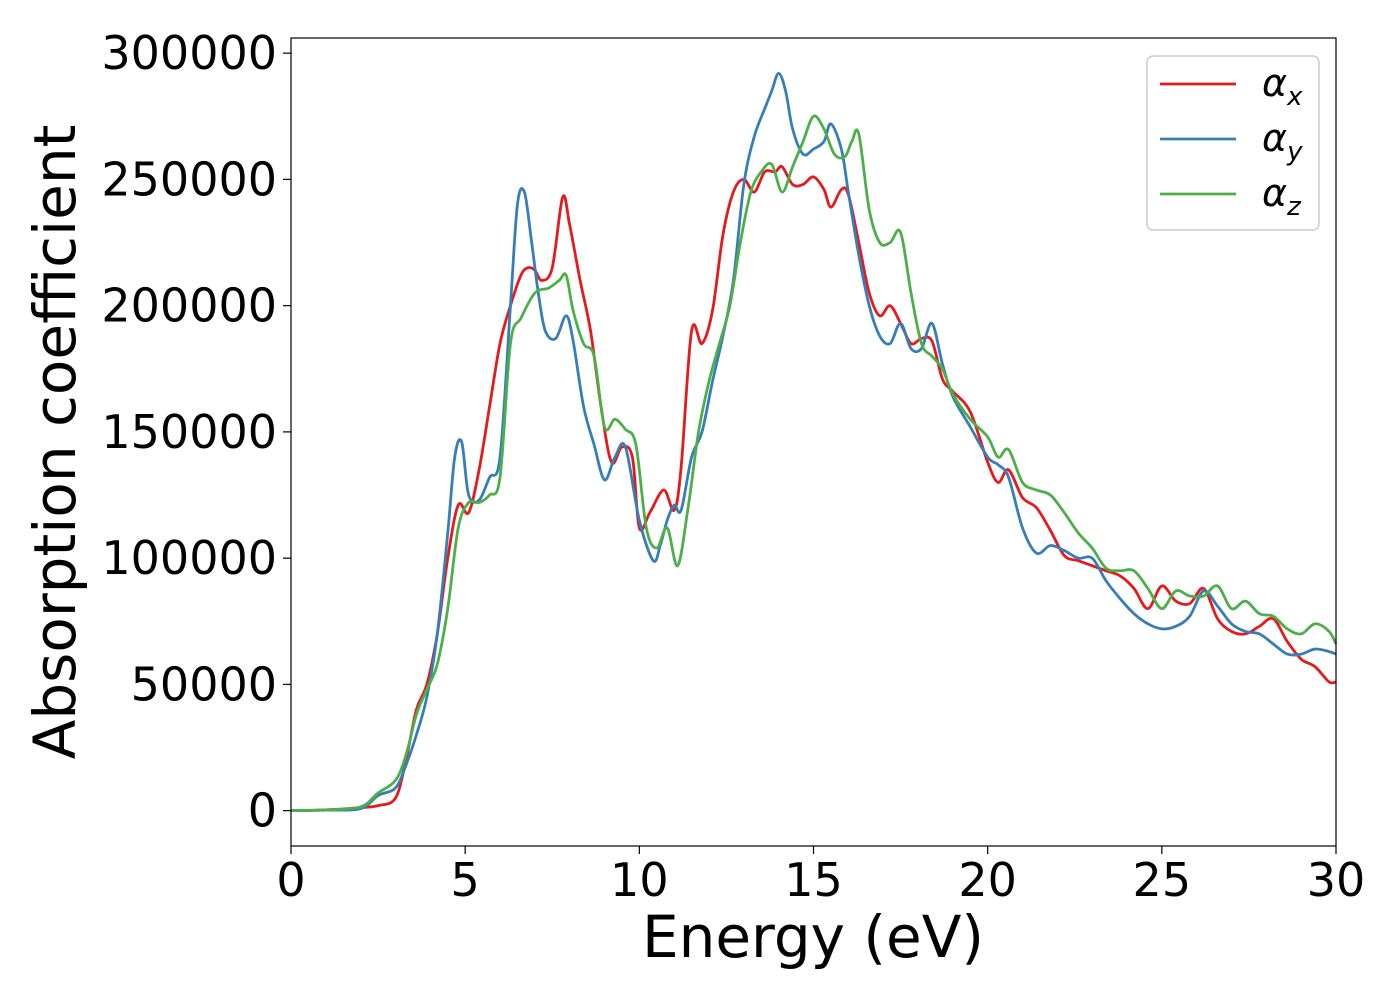 The height and width of the screenshot is (1000, 1400). I want to click on y-tick-label: 150000, so click(189, 432).